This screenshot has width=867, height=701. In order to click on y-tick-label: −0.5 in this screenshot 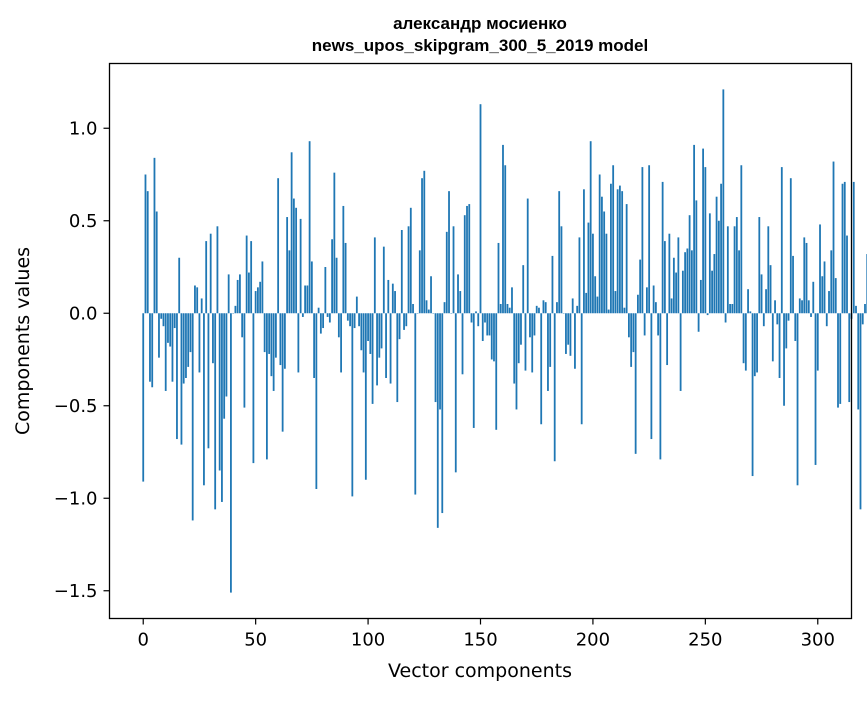, I will do `click(76, 406)`.